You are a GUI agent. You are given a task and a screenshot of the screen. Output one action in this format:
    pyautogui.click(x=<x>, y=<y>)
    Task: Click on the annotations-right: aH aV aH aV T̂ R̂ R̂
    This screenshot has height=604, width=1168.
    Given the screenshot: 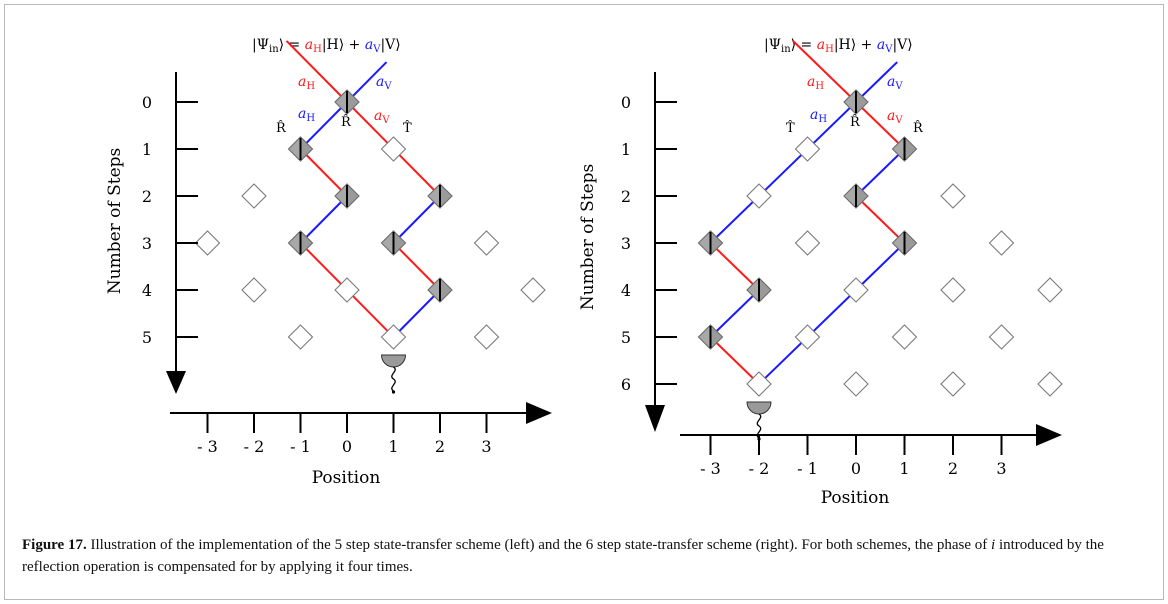 What is the action you would take?
    pyautogui.click(x=855, y=105)
    